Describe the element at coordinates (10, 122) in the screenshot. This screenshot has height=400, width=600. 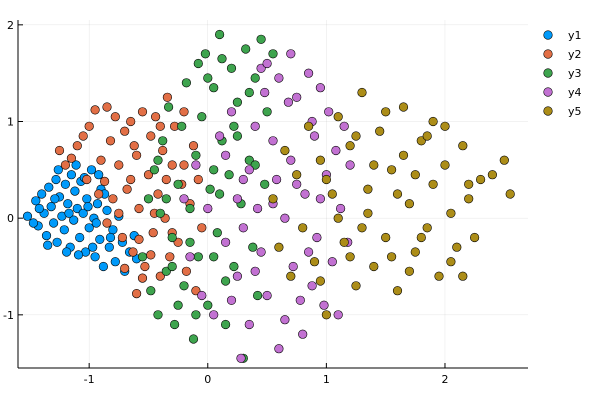
I see `y-tick-label: 1` at that location.